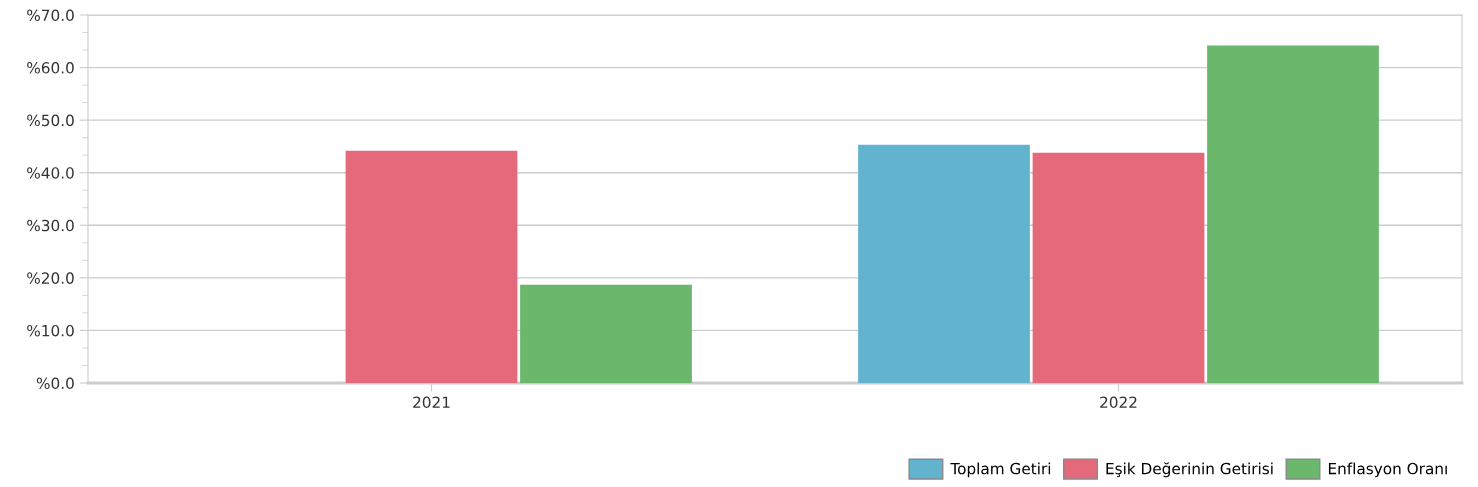 The image size is (1478, 487). What do you see at coordinates (50, 68) in the screenshot?
I see `y-tick-label: %60.0` at bounding box center [50, 68].